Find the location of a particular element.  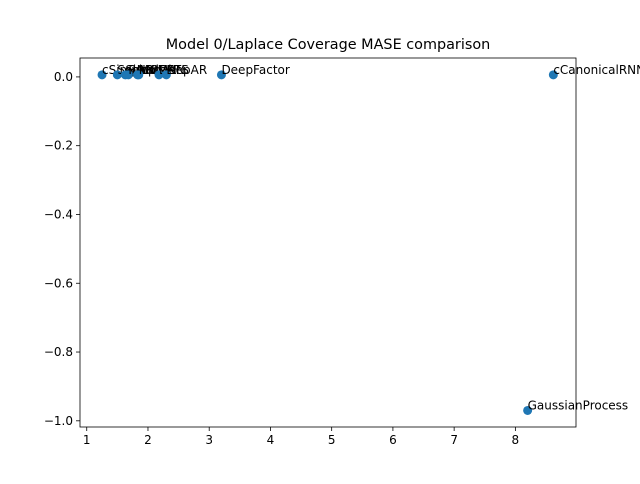

x-tick-label: 2 is located at coordinates (148, 440).